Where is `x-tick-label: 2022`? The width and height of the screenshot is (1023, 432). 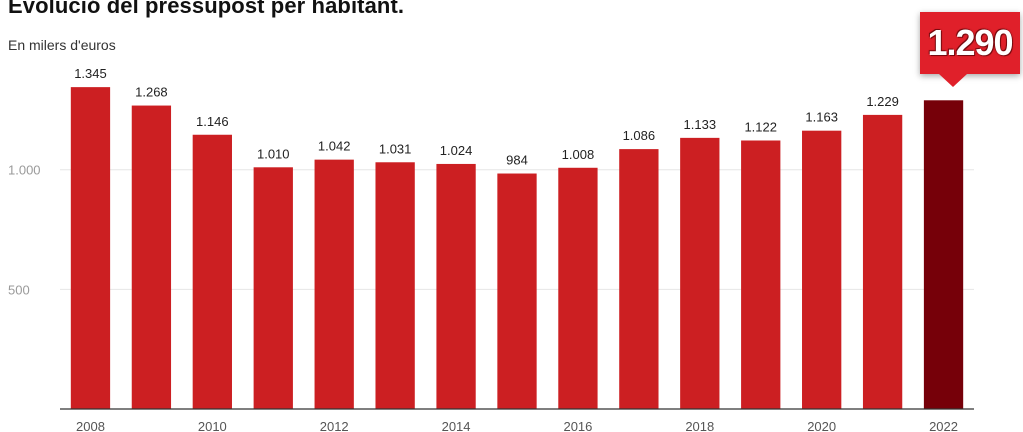 x-tick-label: 2022 is located at coordinates (943, 425).